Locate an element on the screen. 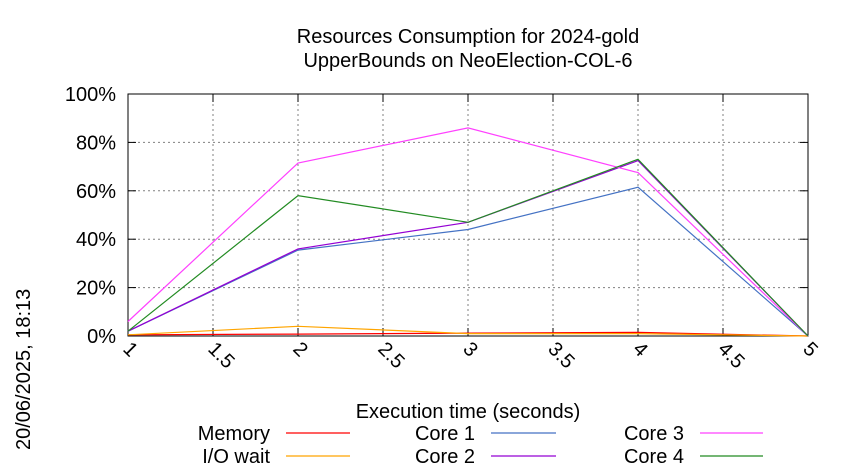 This screenshot has width=850, height=475. x-tick-label: 1 is located at coordinates (129, 349).